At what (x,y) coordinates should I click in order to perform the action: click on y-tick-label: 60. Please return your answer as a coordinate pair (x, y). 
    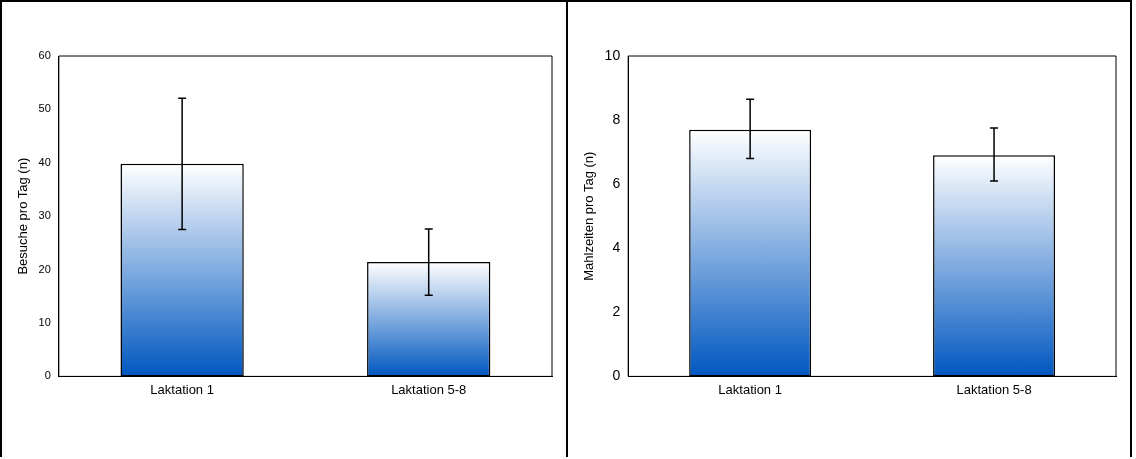
    Looking at the image, I should click on (44, 55).